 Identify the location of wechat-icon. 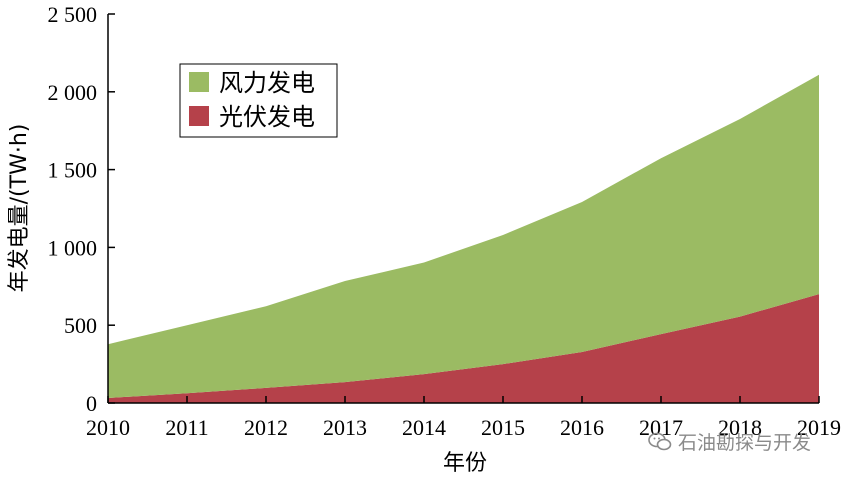
(660, 441).